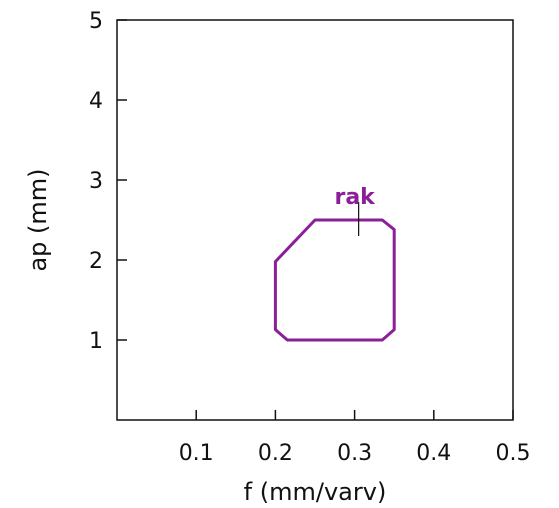  Describe the element at coordinates (96, 341) in the screenshot. I see `y-tick-label: 1` at that location.